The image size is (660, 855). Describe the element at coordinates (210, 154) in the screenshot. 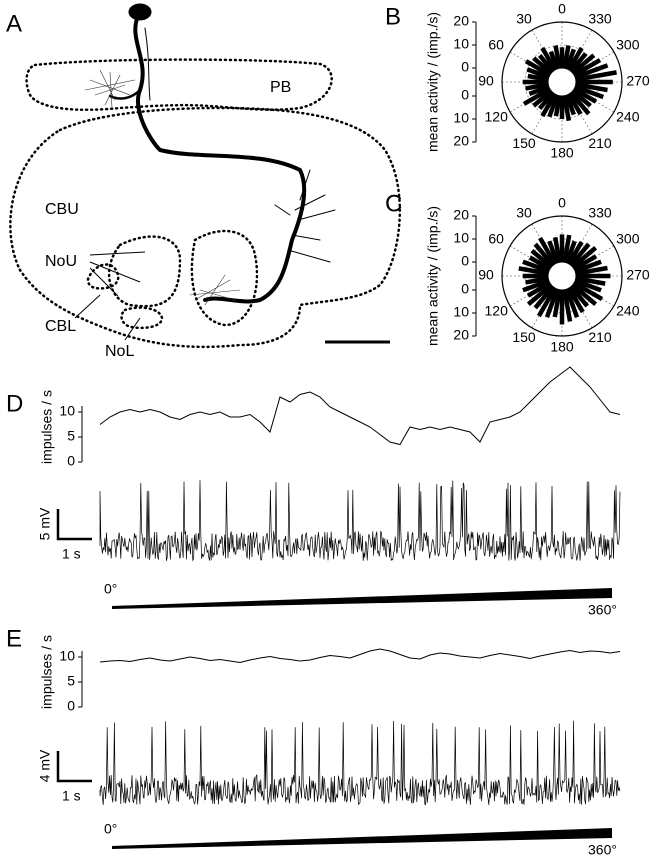

I see `neuron` at that location.